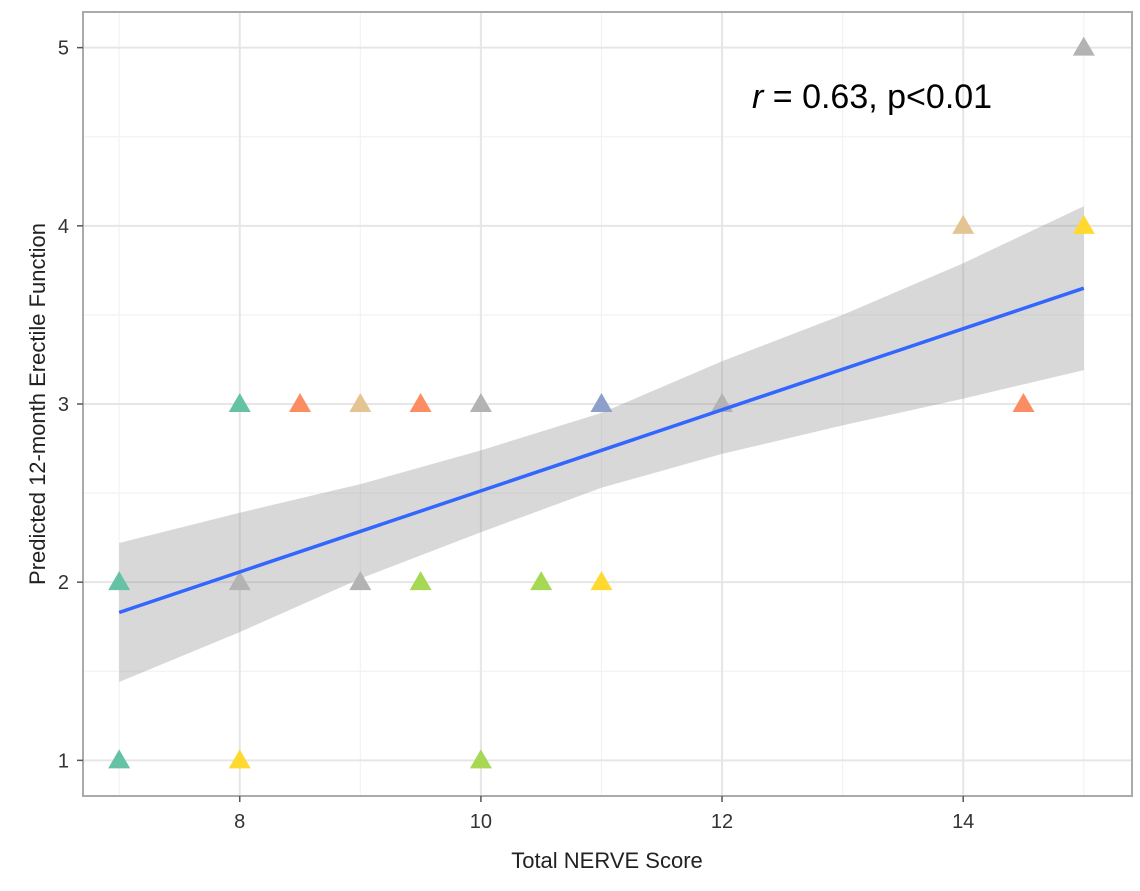  I want to click on annotation-r: r, so click(758, 97).